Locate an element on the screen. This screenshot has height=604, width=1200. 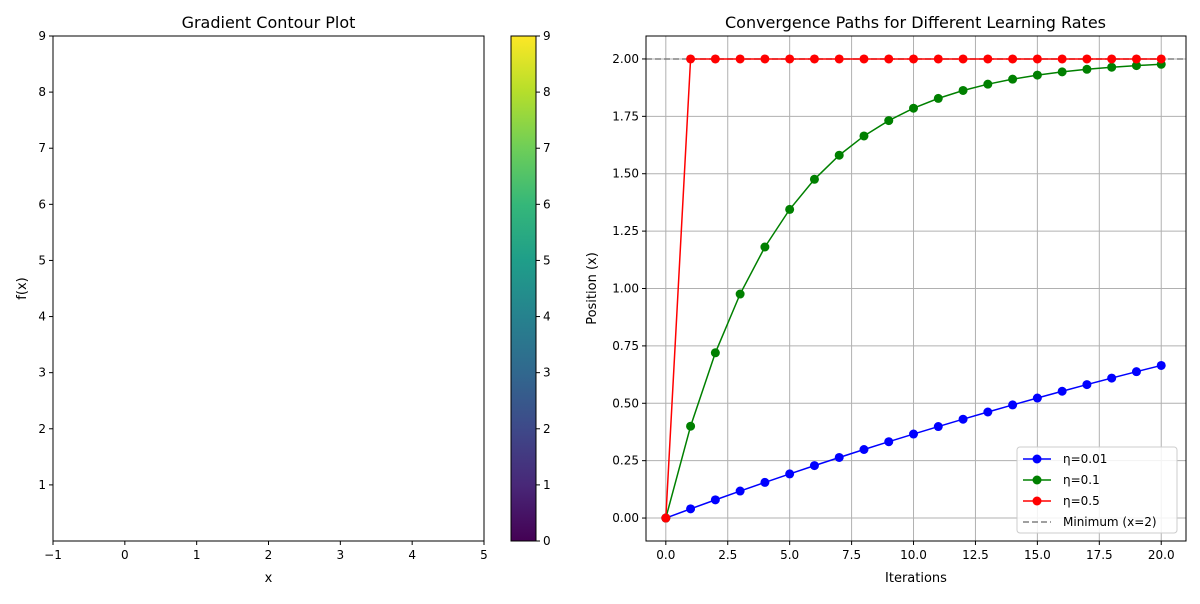
convergence-x-tick-label: 20.0 is located at coordinates (1161, 555).